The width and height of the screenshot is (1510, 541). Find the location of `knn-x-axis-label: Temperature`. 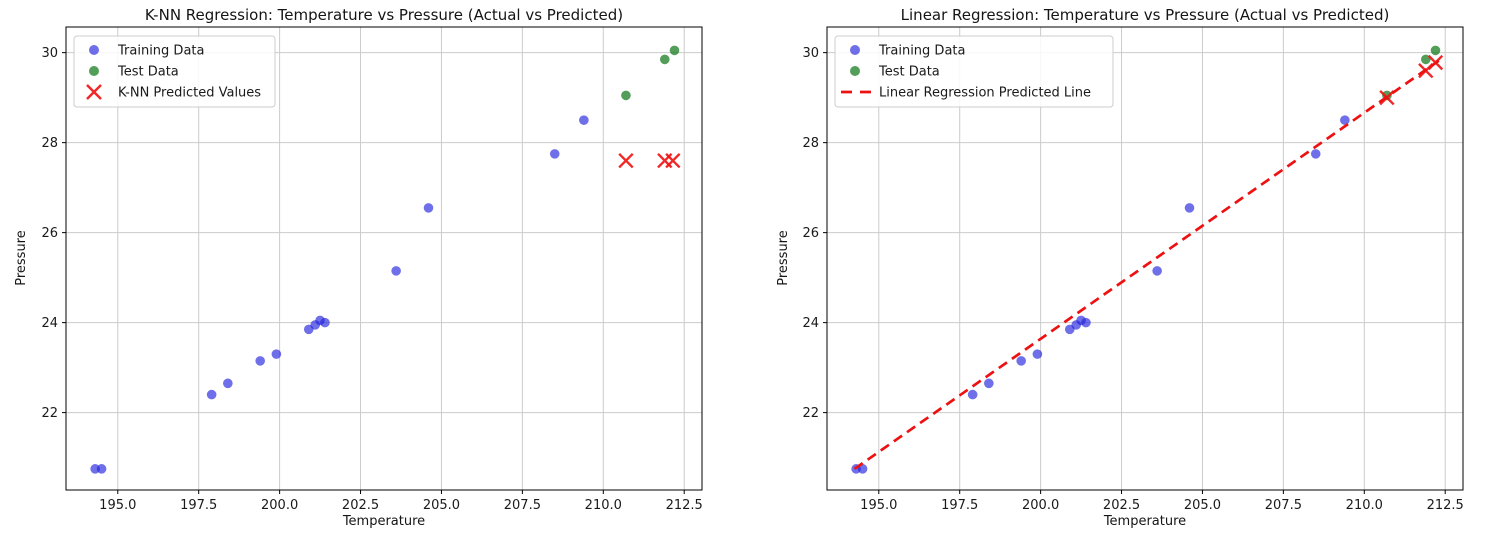

knn-x-axis-label: Temperature is located at coordinates (384, 521).